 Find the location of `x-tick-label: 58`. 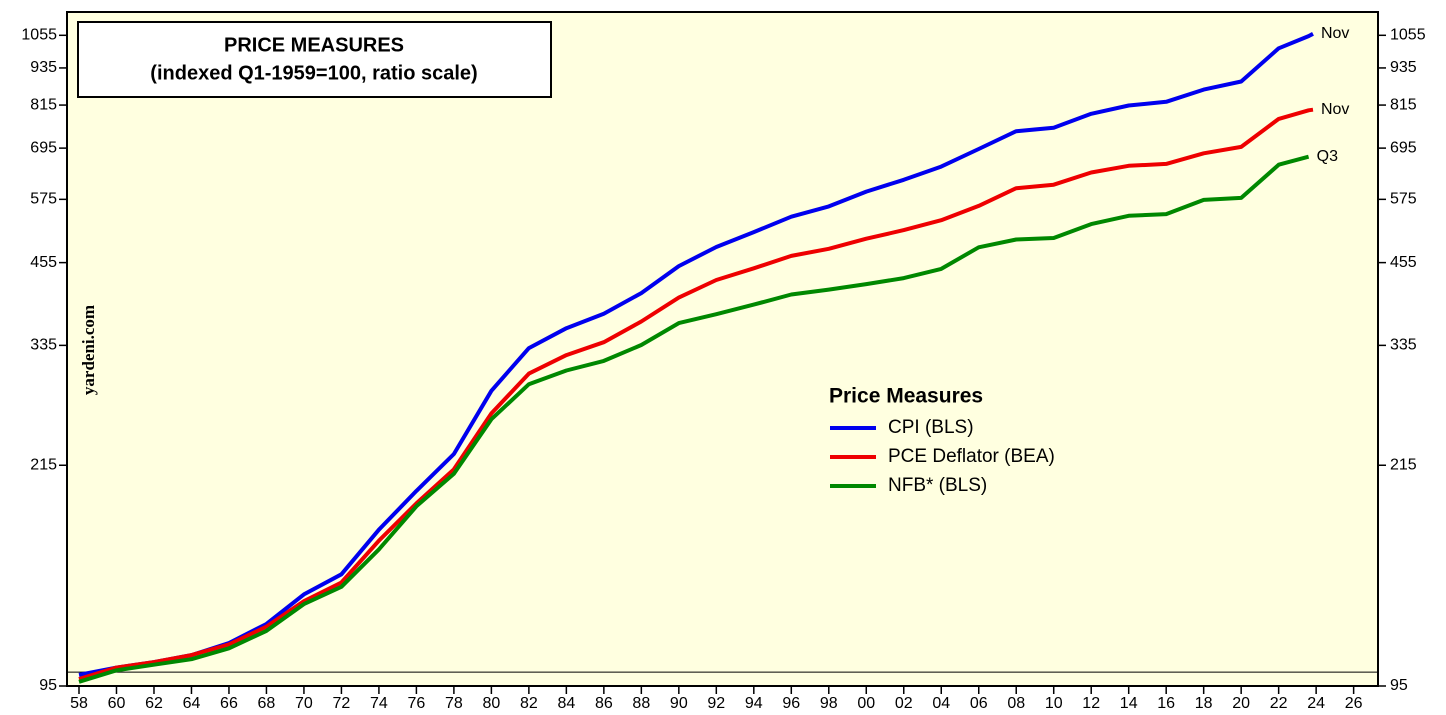

x-tick-label: 58 is located at coordinates (79, 703).